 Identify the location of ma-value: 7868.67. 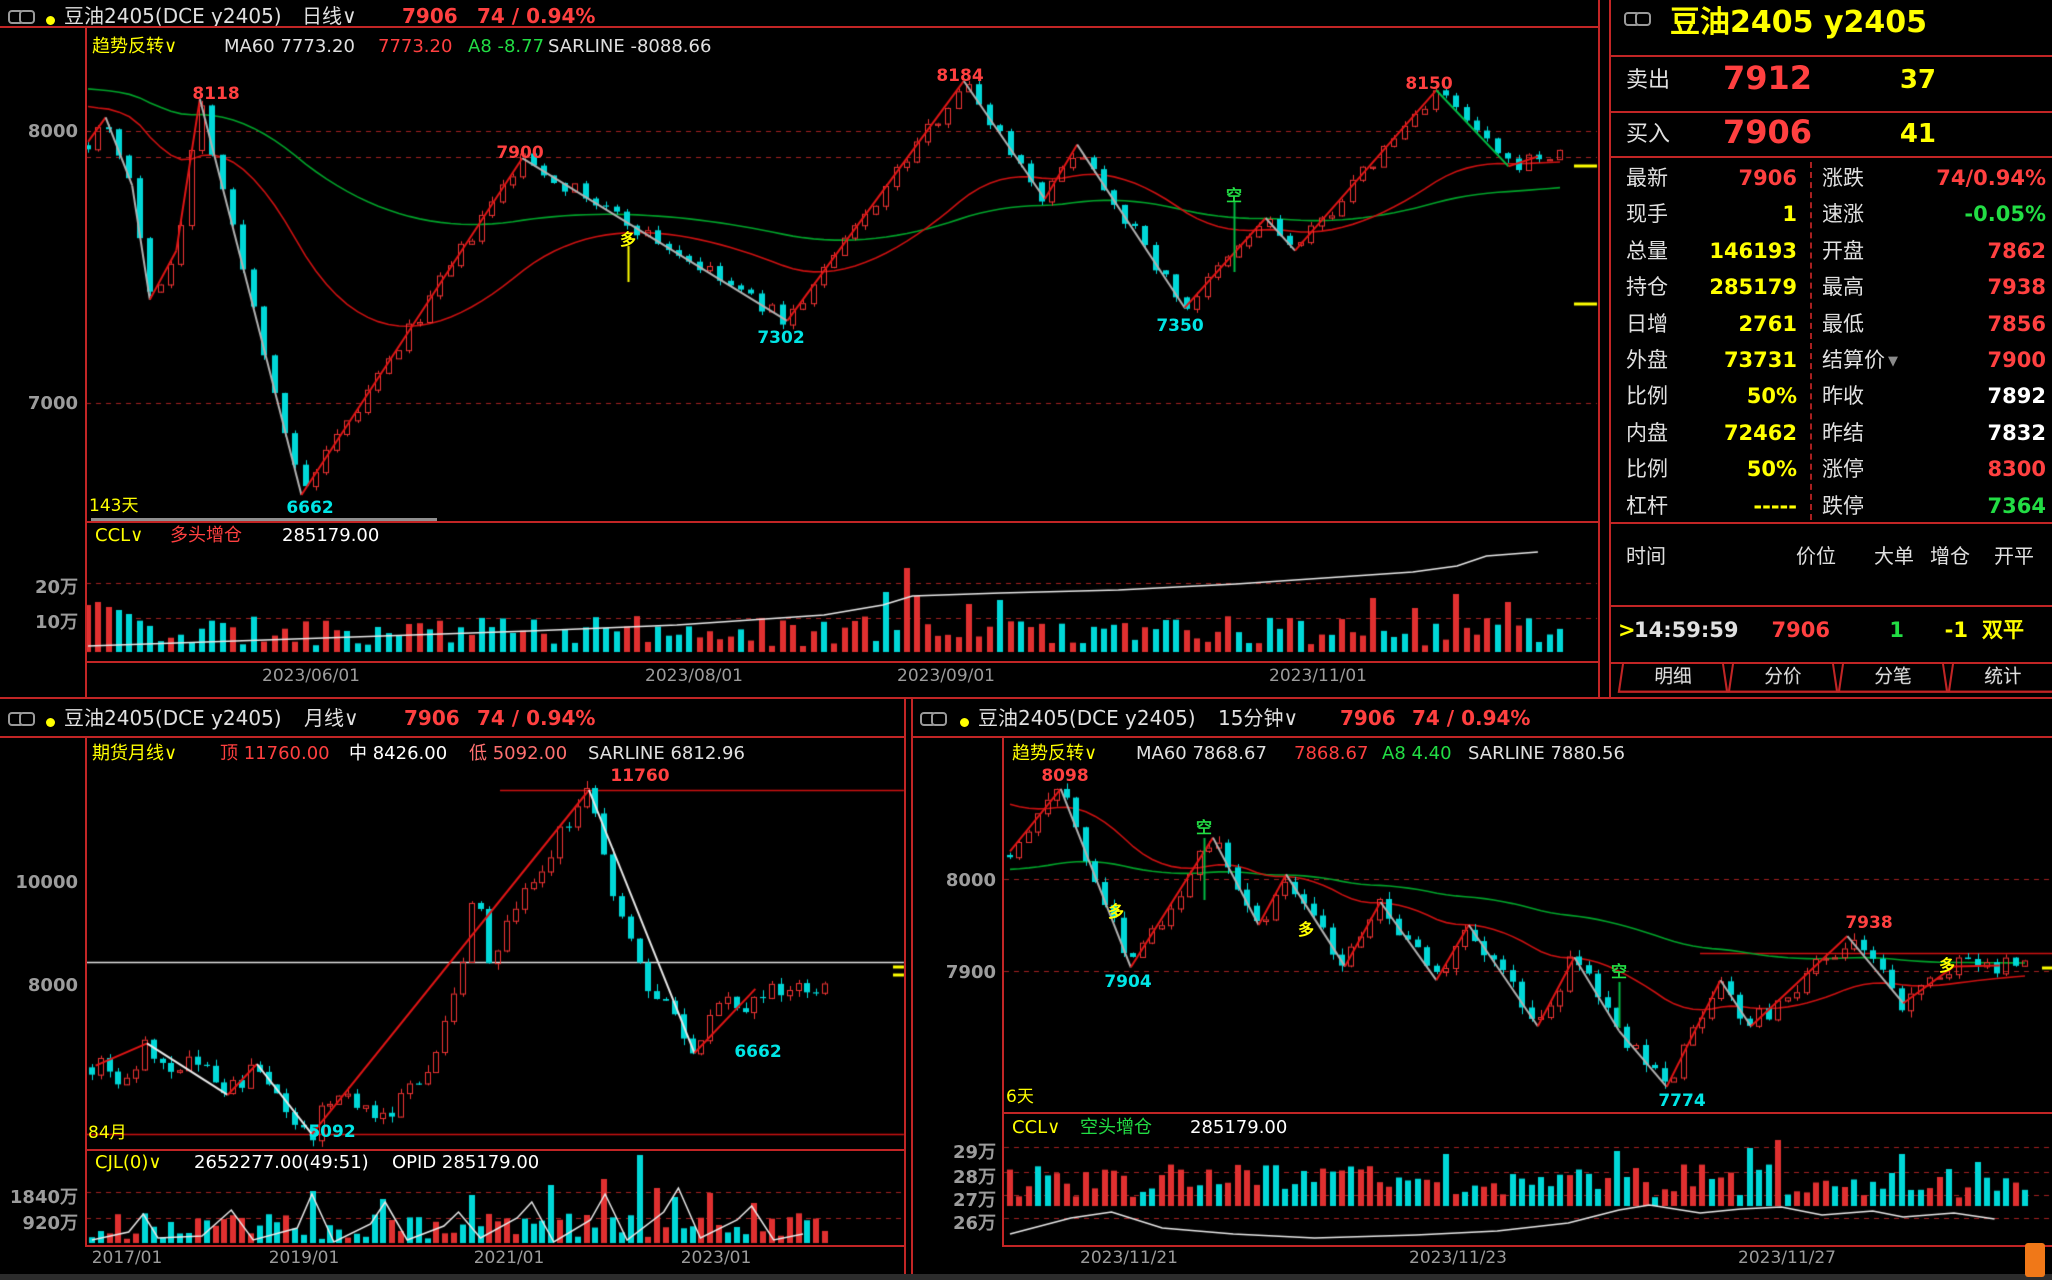
(1331, 753).